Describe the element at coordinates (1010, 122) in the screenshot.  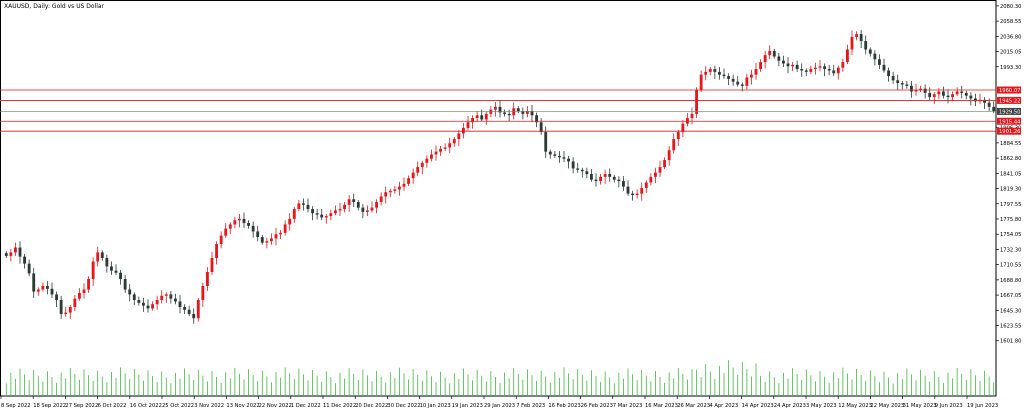
I see `level-label: 1915.44` at that location.